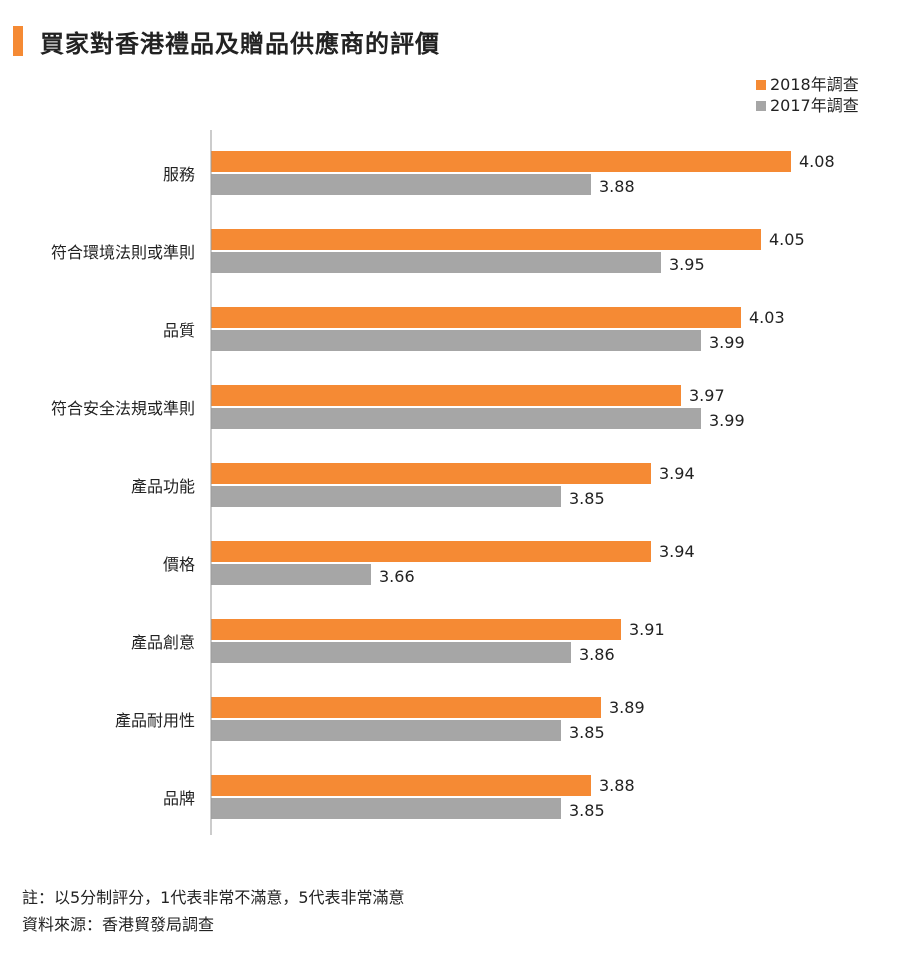  I want to click on footnote-source: 資料來源：香港貿發局調查, so click(118, 924).